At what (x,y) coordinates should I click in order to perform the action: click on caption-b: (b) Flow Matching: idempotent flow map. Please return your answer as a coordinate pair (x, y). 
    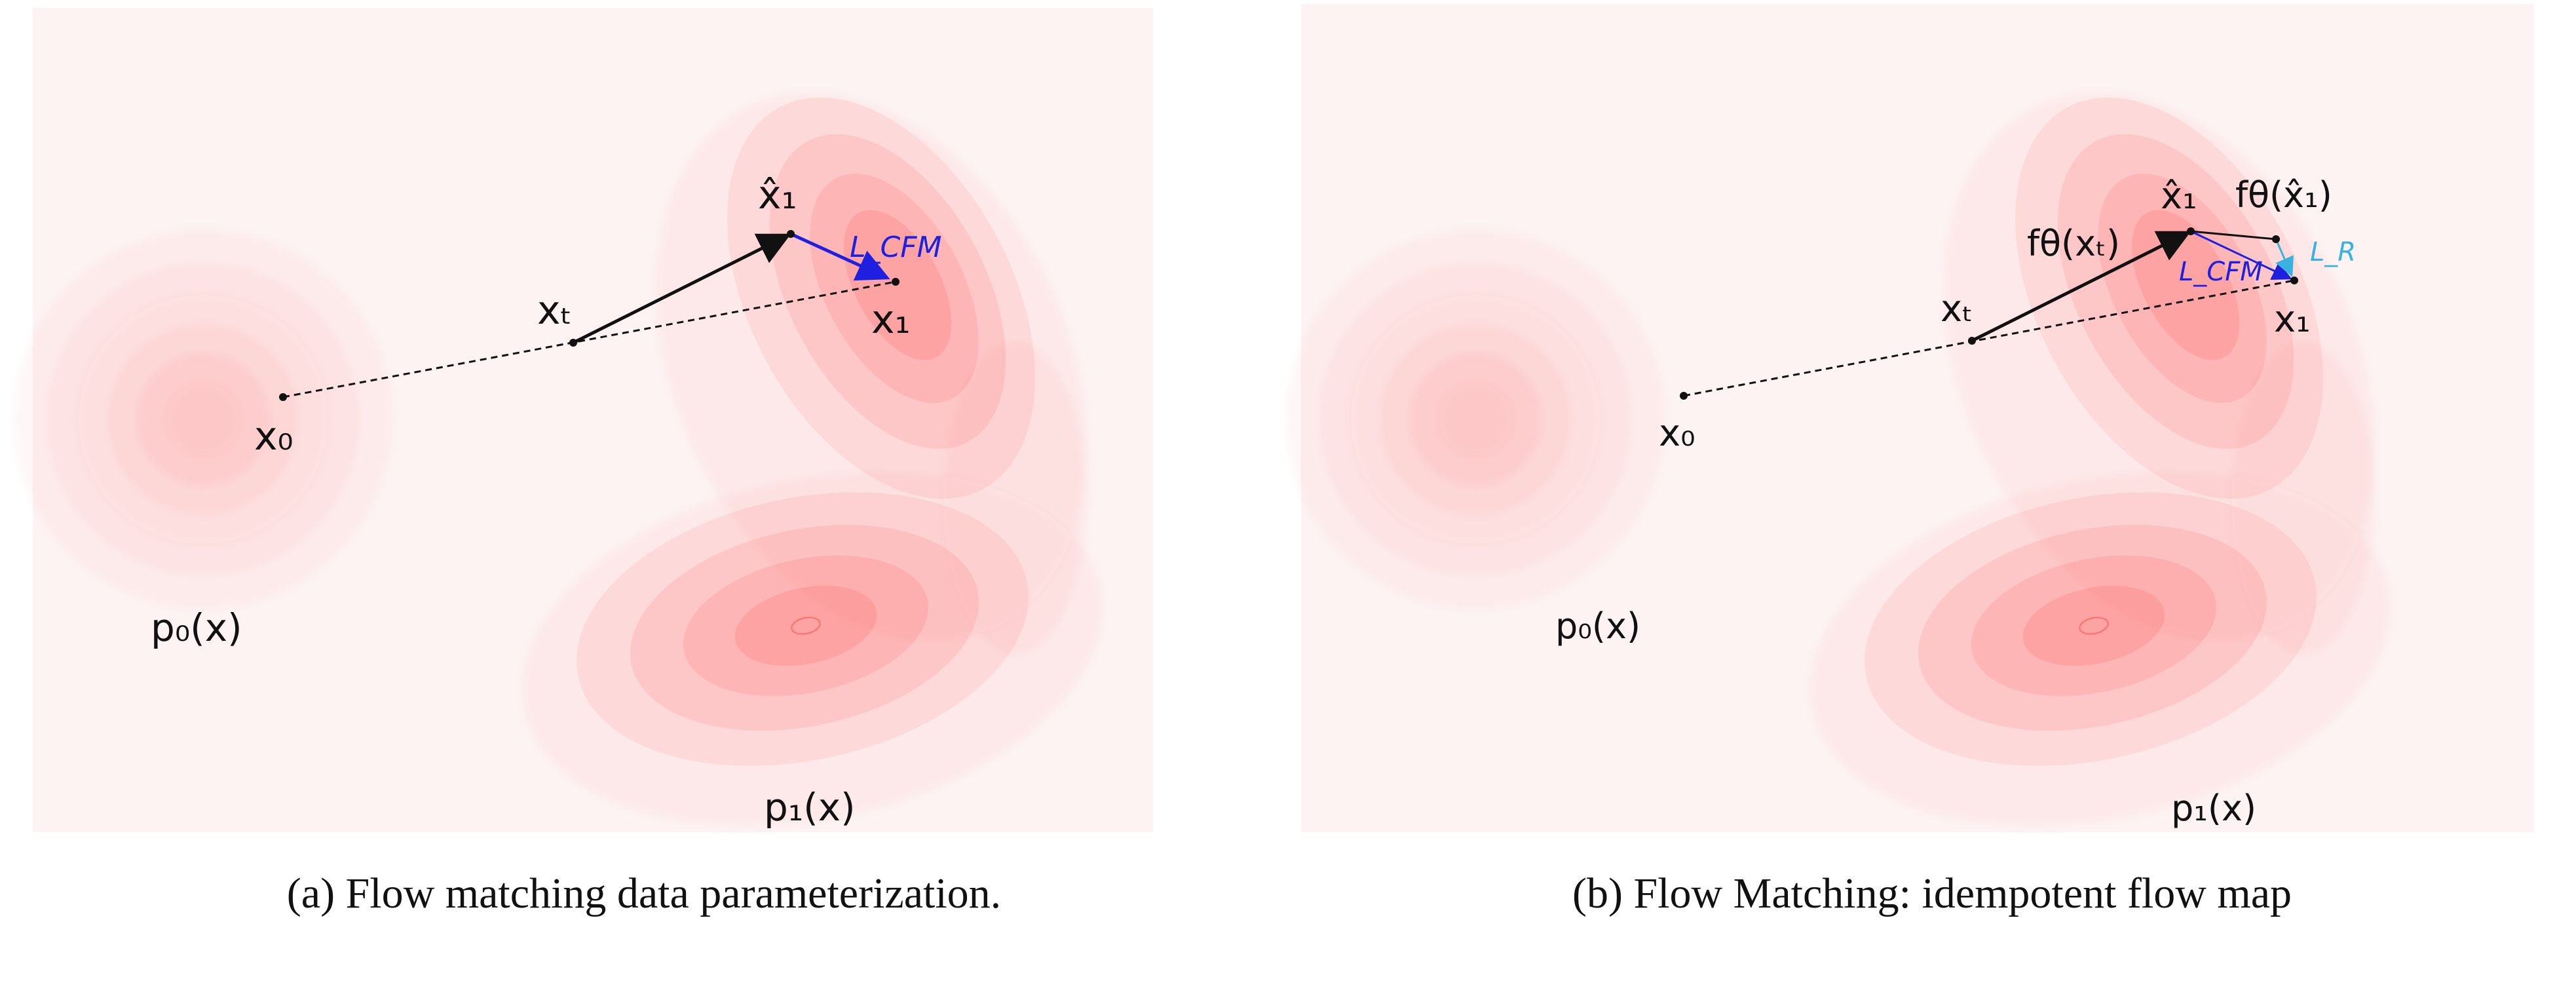
    Looking at the image, I should click on (1932, 894).